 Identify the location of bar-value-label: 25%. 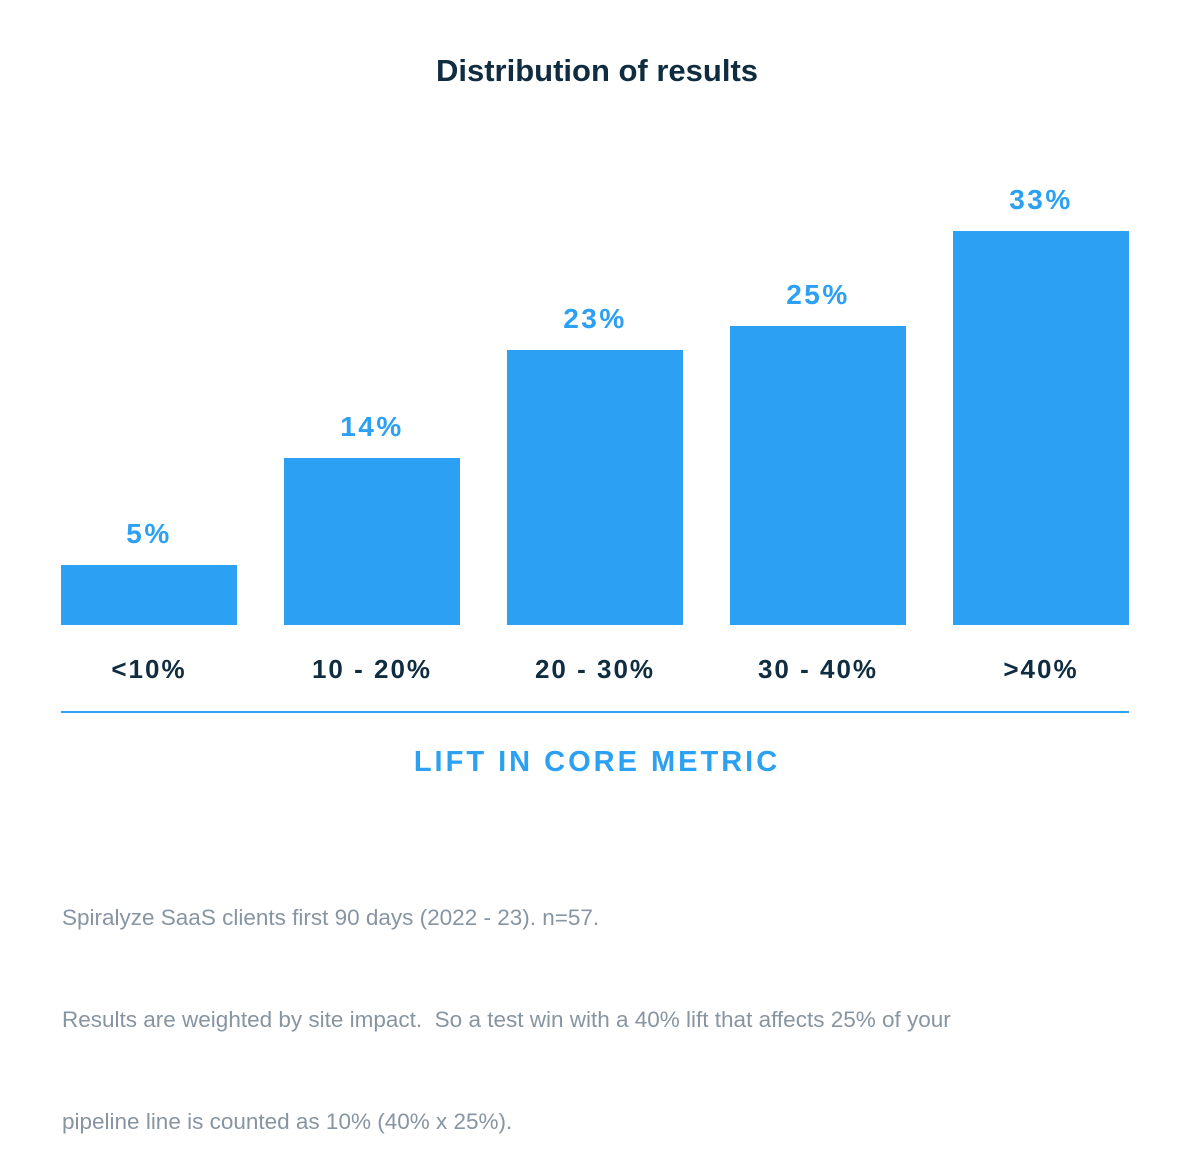
(818, 294).